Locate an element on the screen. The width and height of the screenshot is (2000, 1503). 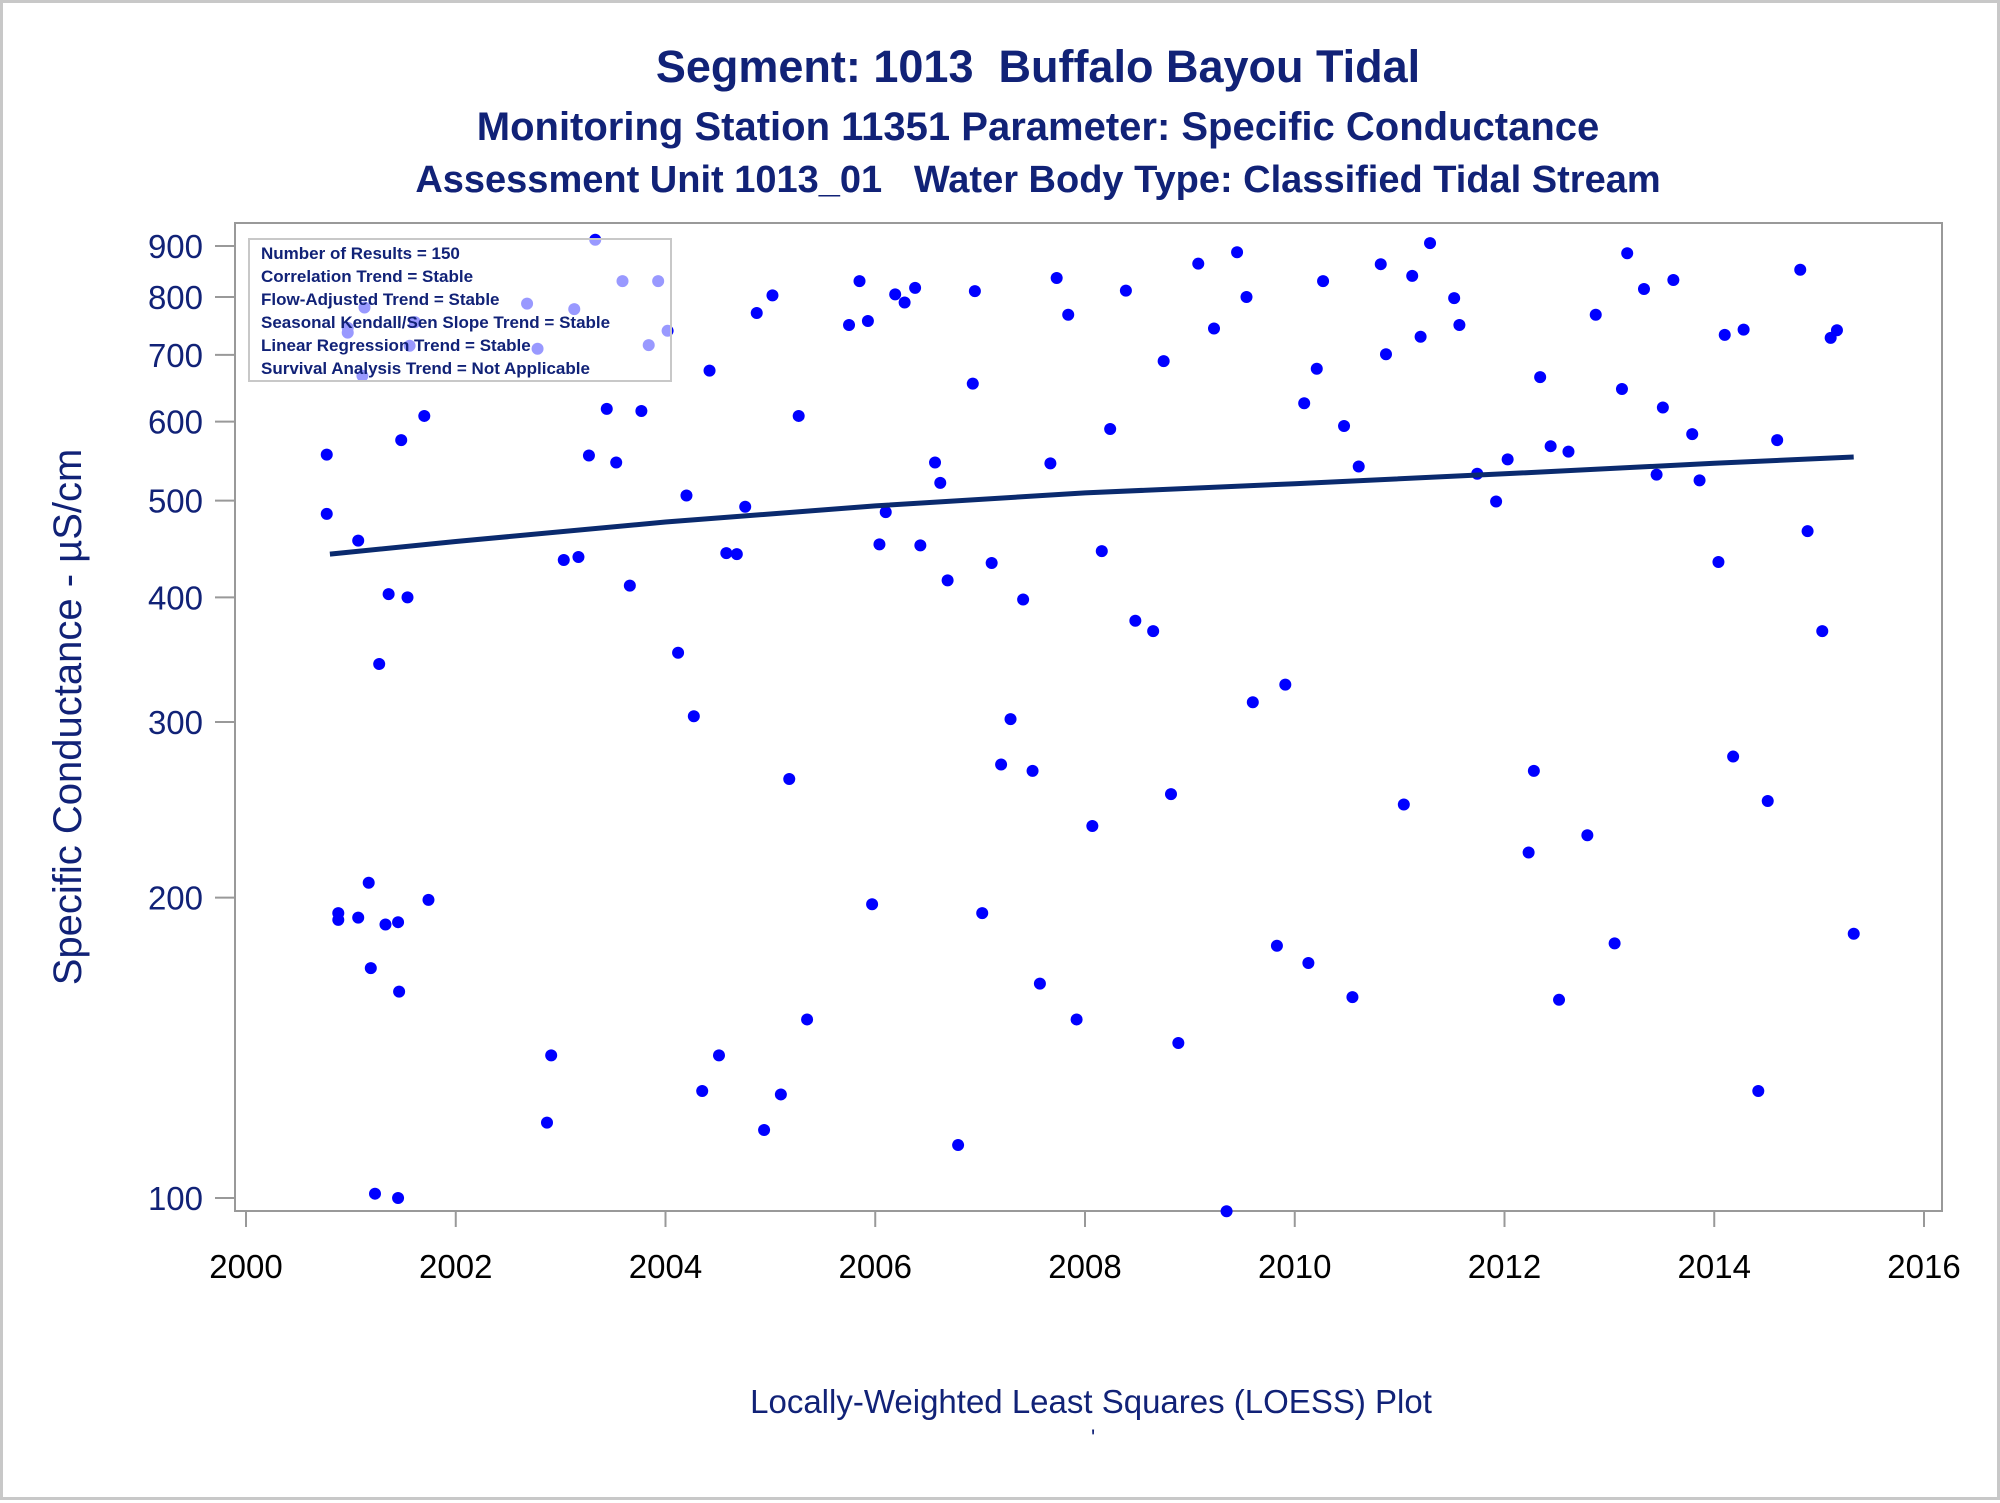
x-axis: 2000 2002 2004 2006 2008 2010 2012 2014 2016 is located at coordinates (1085, 1248).